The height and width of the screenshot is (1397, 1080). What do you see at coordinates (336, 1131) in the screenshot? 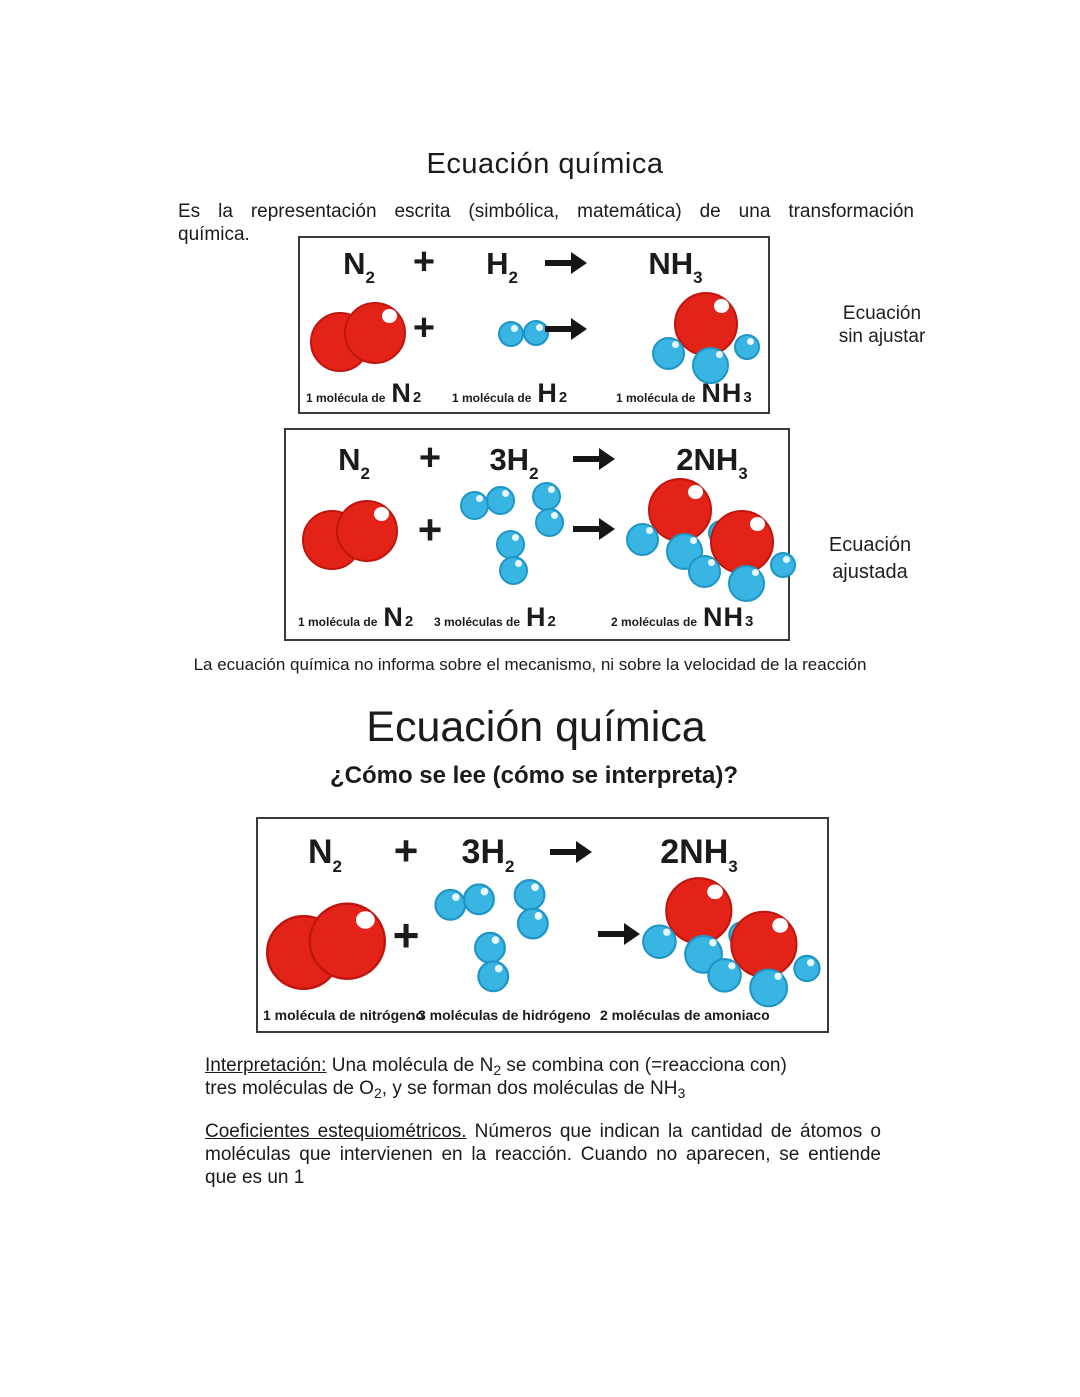
I see `coefficients-lead: Coeficientes estequiométricos.` at bounding box center [336, 1131].